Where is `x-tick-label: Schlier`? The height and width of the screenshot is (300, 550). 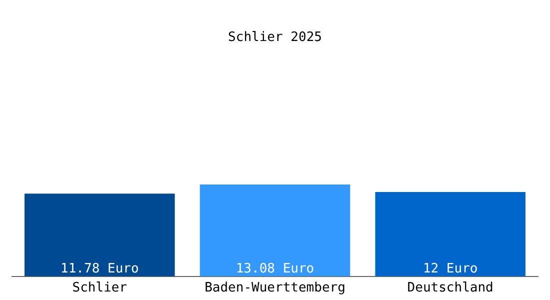 x-tick-label: Schlier is located at coordinates (100, 288).